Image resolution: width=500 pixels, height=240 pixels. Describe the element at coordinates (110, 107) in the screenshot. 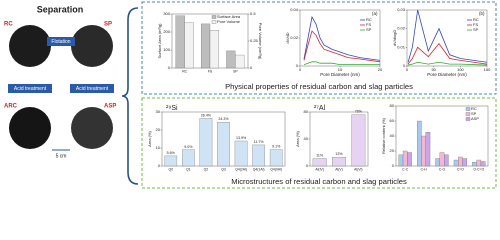

I see `sample-label: ASP` at that location.